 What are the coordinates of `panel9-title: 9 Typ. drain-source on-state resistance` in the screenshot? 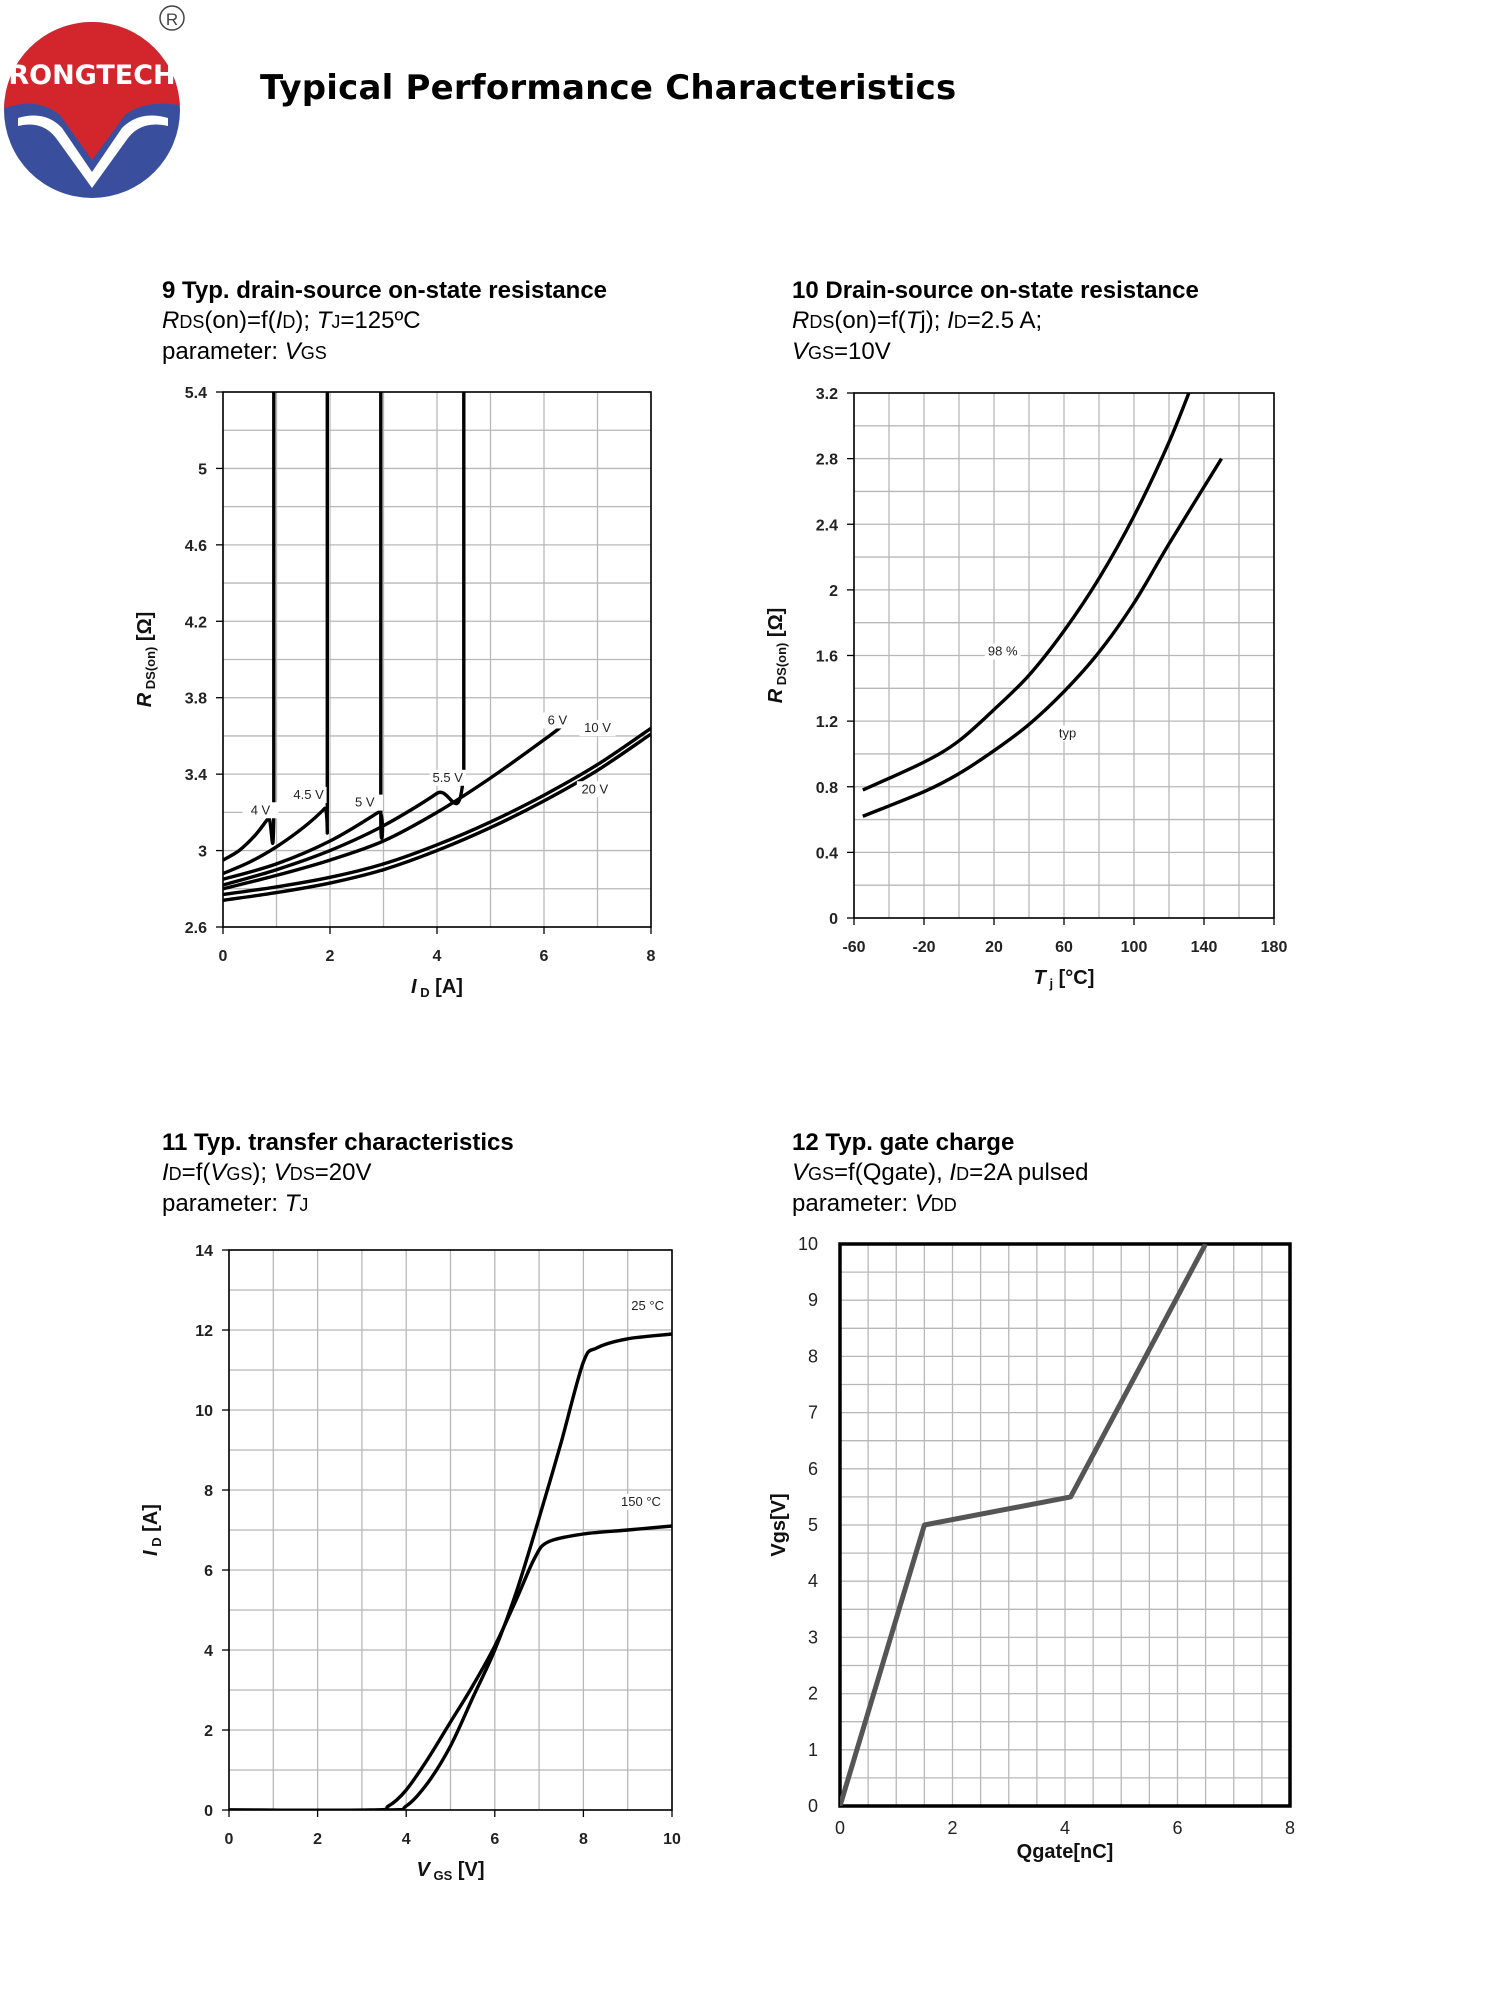 It's located at (385, 290).